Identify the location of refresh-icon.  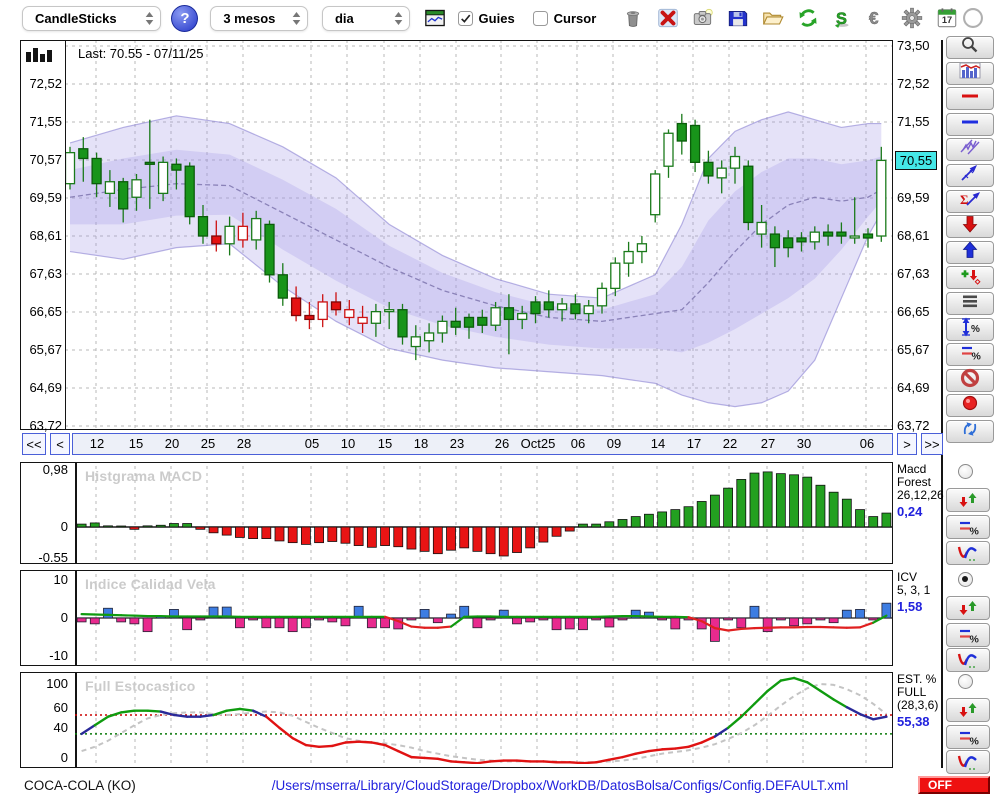
(808, 18).